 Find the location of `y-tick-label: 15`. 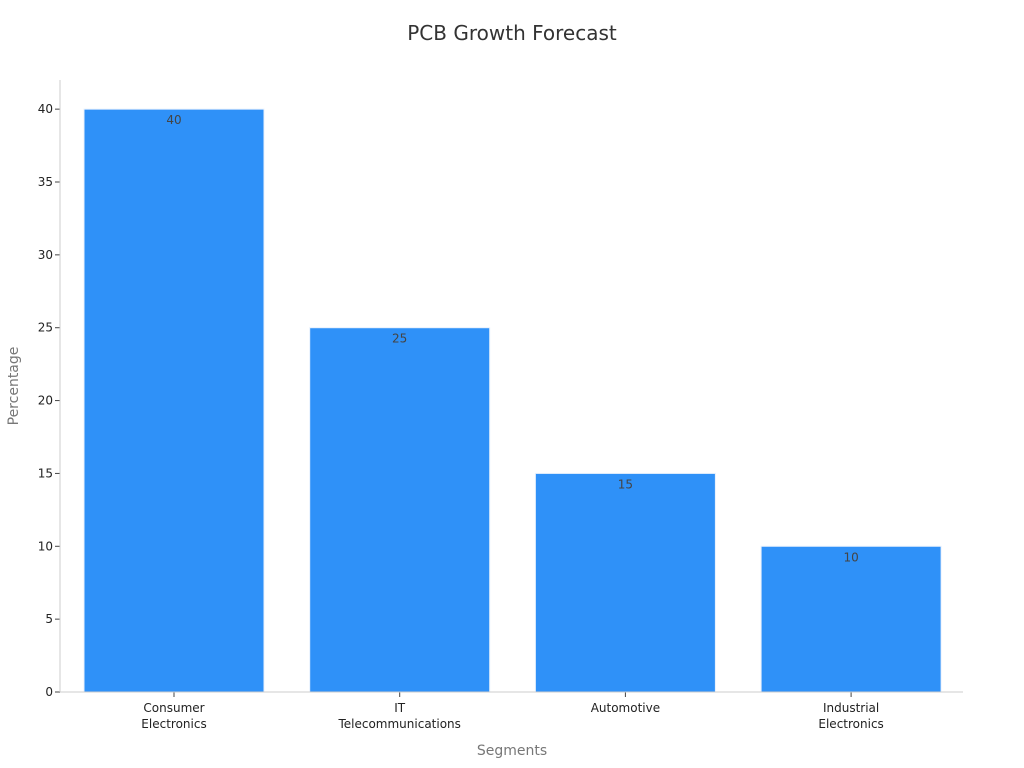

y-tick-label: 15 is located at coordinates (45, 473).